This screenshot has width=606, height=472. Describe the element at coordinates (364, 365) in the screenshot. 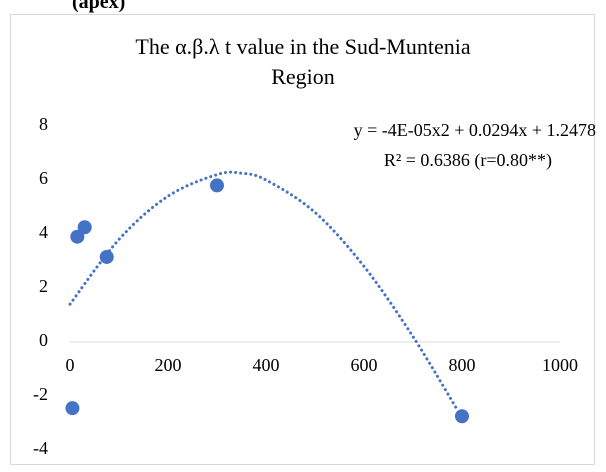

I see `x-tick-label: 600` at that location.